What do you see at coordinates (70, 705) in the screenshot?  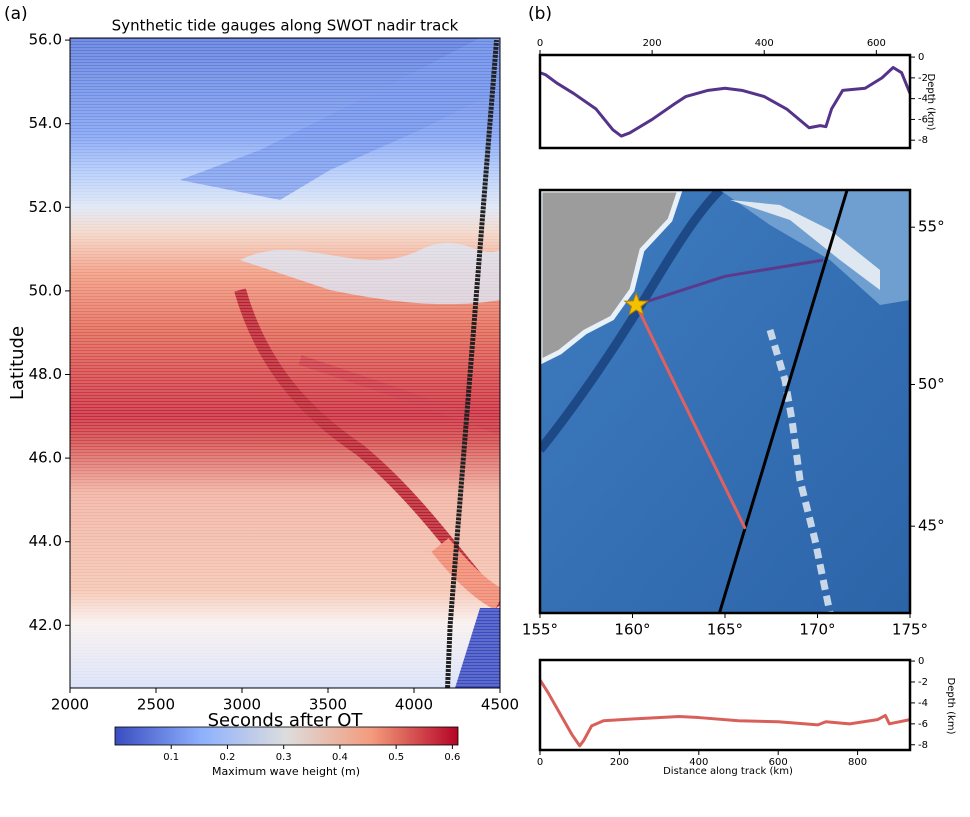 I see `x-tick-label: 2000` at bounding box center [70, 705].